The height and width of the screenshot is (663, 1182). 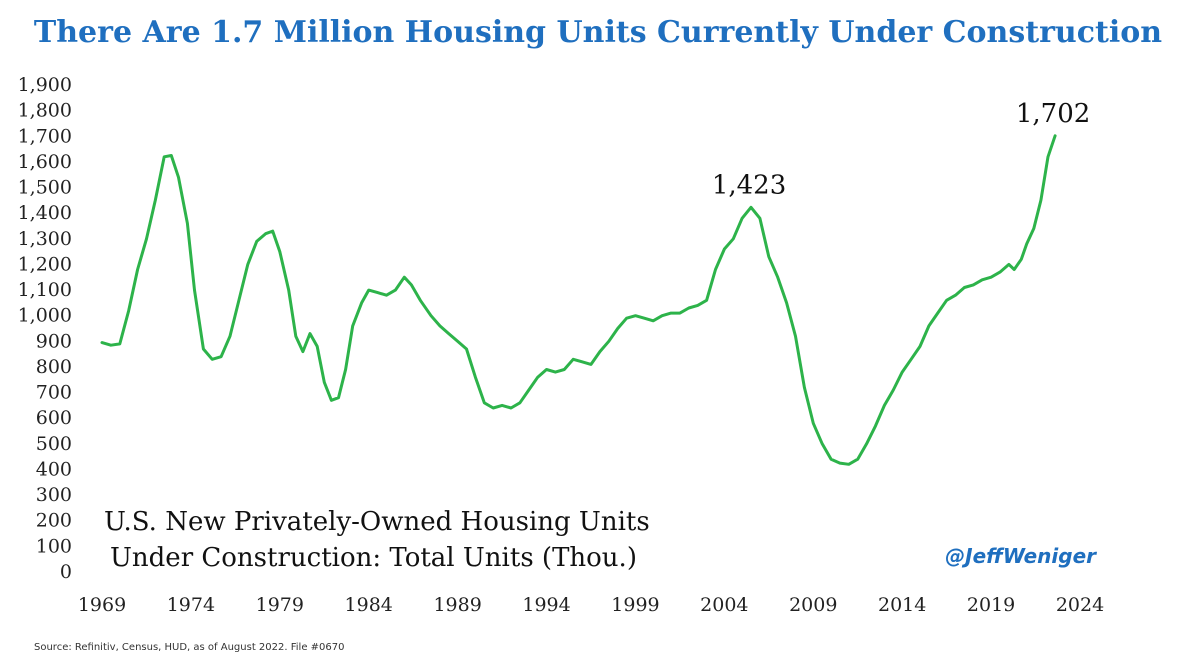 I want to click on y-tick-label: 1,900, so click(x=45, y=85).